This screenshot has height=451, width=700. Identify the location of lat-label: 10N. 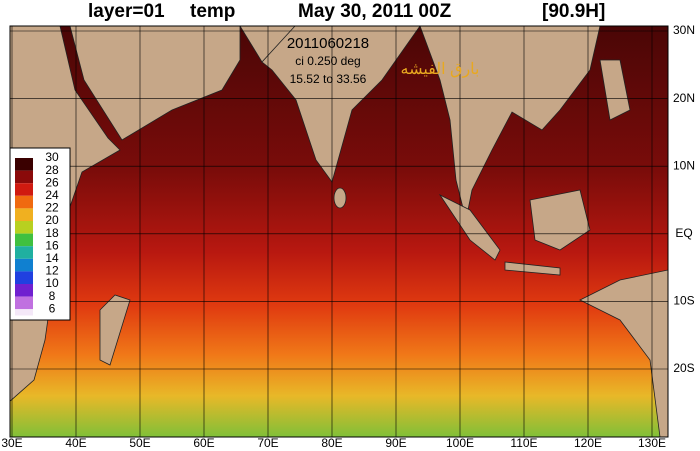
(684, 165).